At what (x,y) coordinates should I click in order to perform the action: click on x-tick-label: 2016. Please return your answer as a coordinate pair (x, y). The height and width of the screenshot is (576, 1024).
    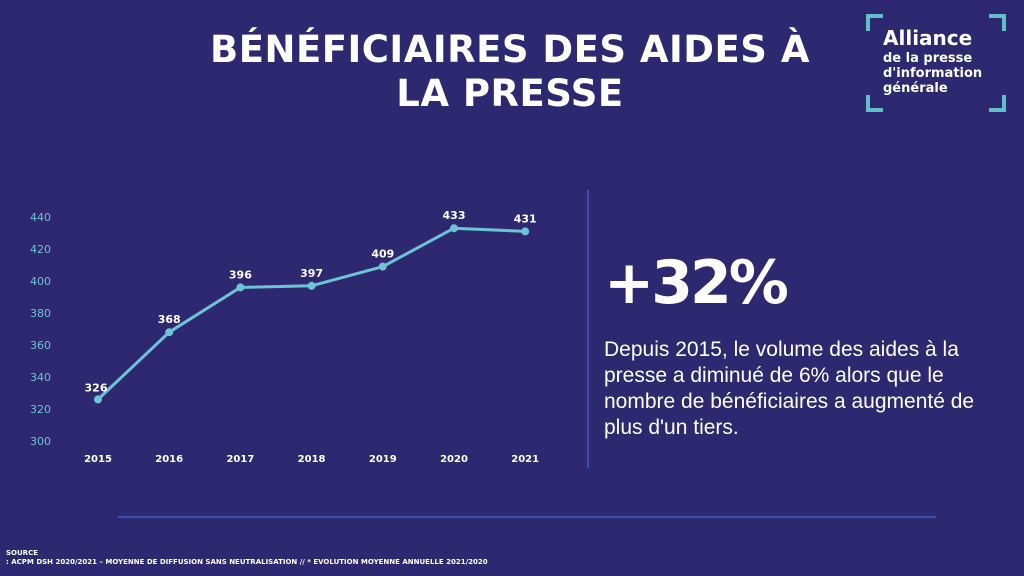
    Looking at the image, I should click on (169, 459).